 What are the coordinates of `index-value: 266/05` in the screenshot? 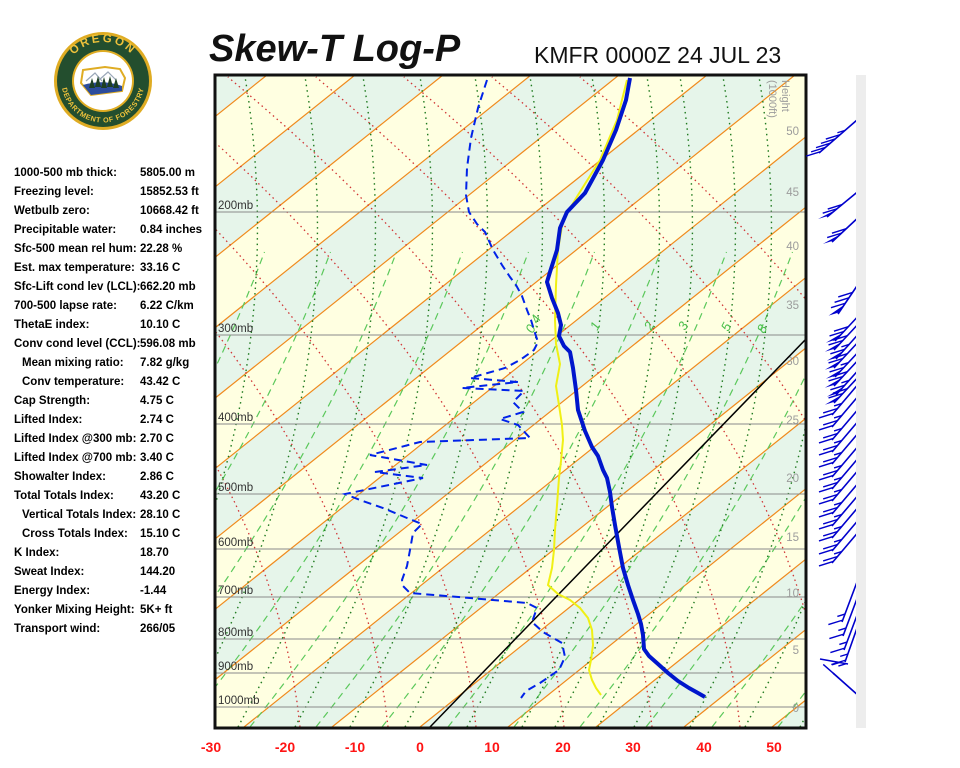 It's located at (158, 629).